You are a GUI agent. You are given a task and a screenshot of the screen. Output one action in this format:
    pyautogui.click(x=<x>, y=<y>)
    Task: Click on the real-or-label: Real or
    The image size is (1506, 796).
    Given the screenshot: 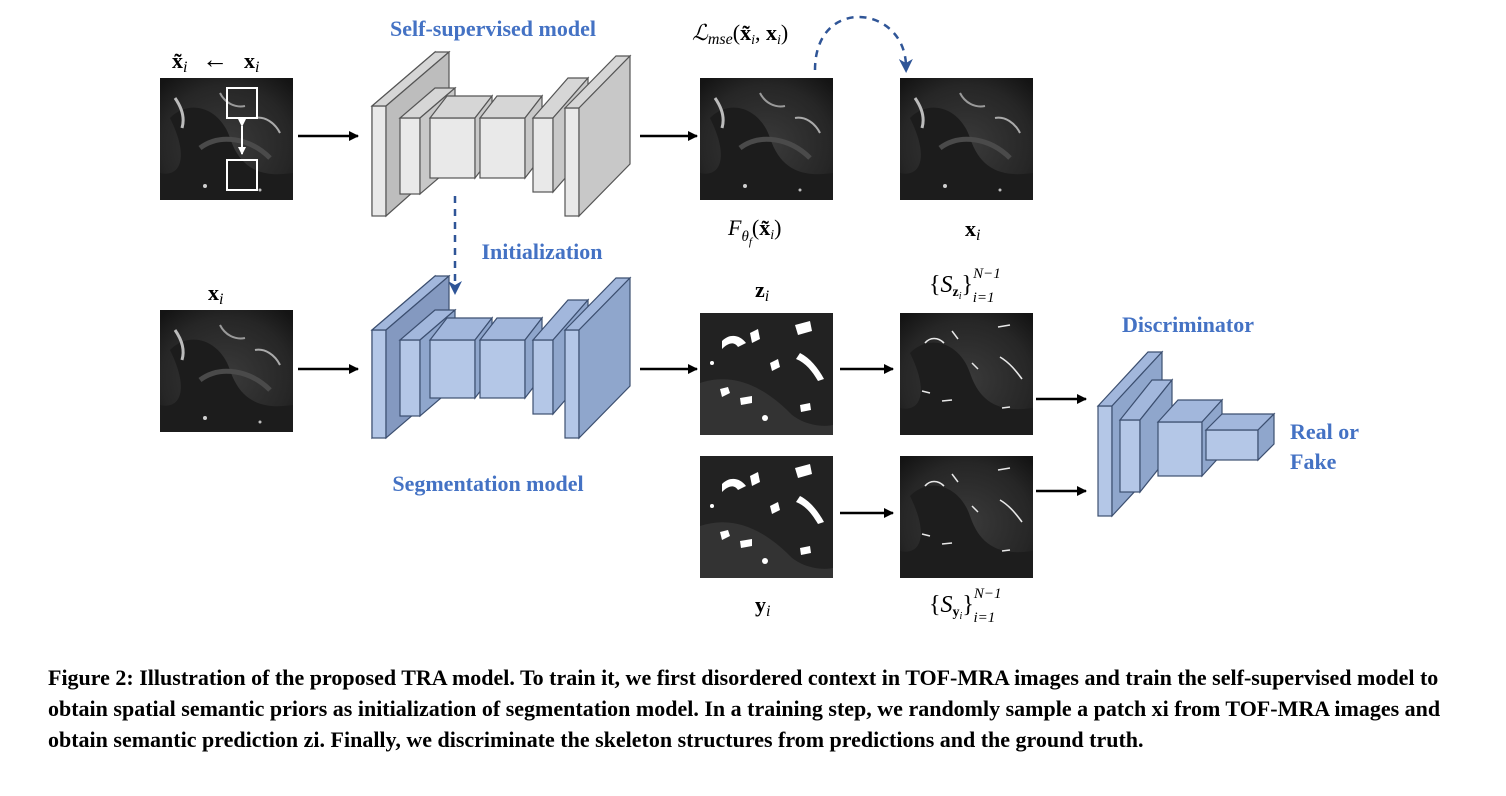 What is the action you would take?
    pyautogui.click(x=1324, y=431)
    